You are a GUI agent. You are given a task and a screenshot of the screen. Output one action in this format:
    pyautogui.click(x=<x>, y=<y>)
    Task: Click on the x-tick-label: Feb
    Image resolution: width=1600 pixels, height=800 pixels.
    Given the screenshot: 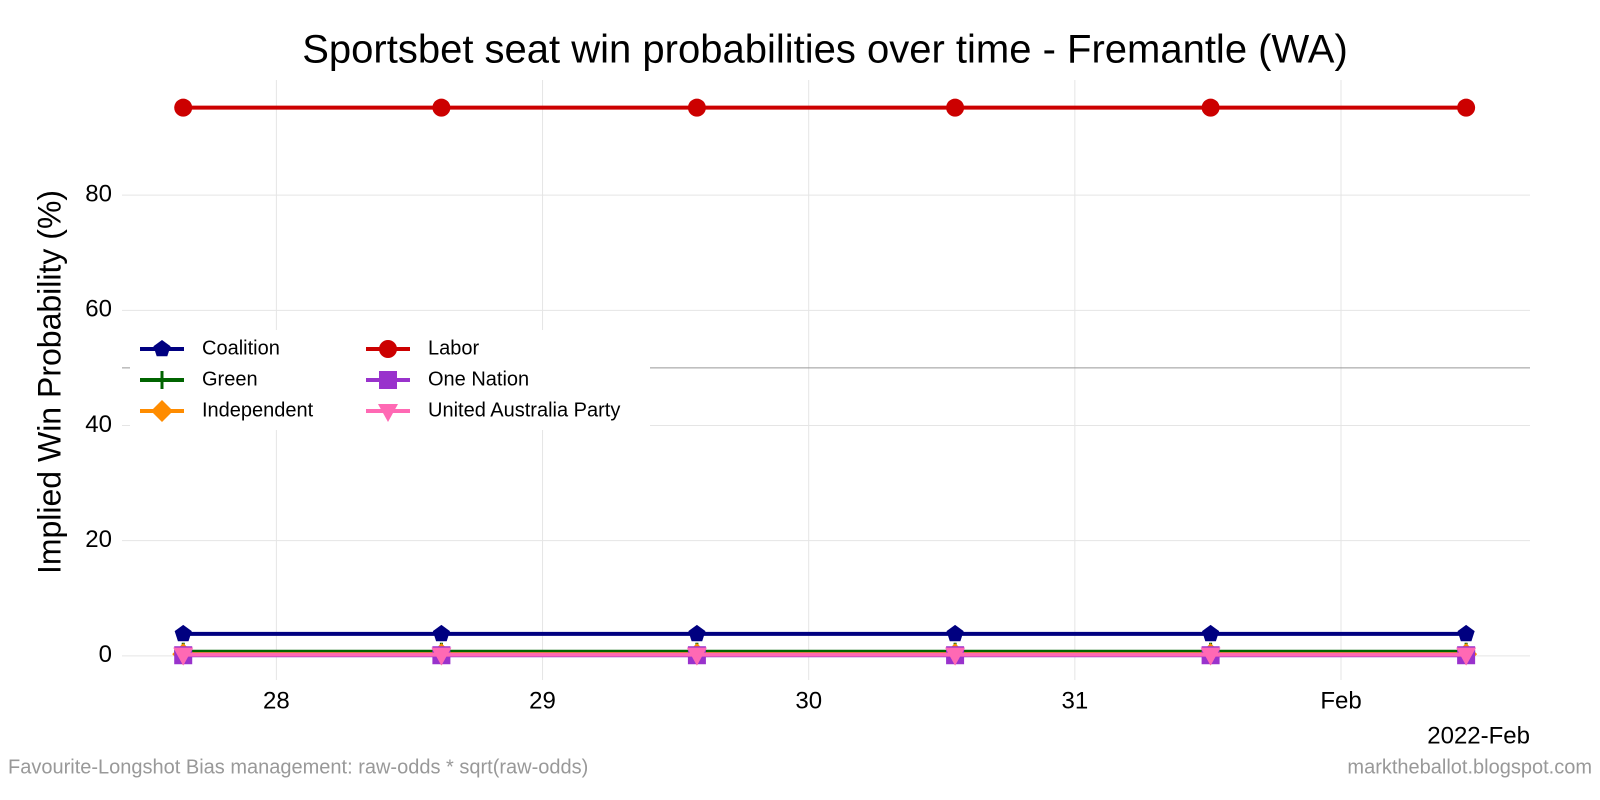 What is the action you would take?
    pyautogui.click(x=1340, y=700)
    